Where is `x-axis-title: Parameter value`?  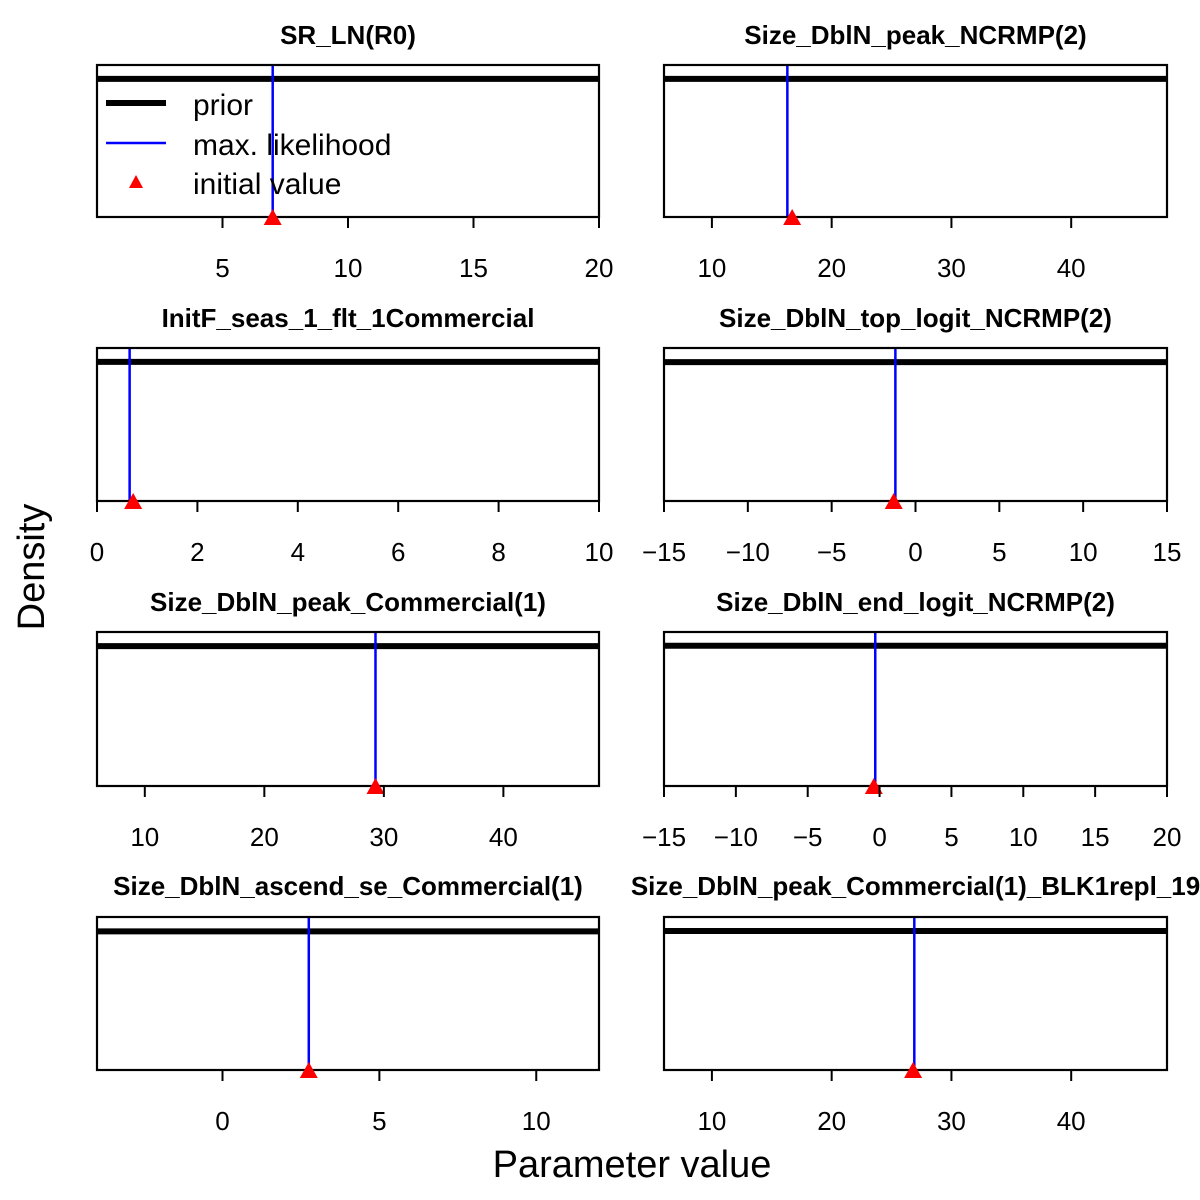 x-axis-title: Parameter value is located at coordinates (632, 1165).